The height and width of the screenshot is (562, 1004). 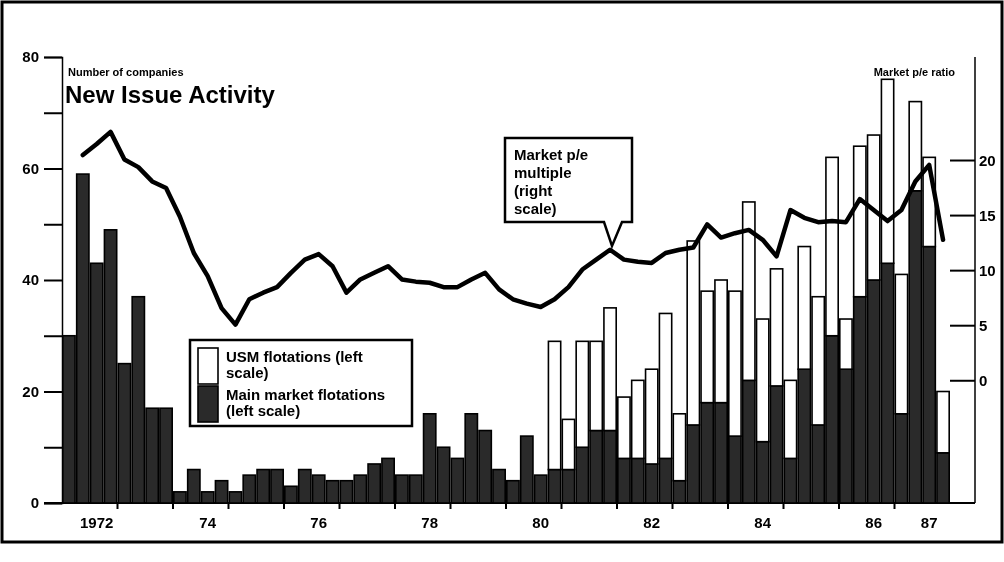 I want to click on x-tick-label: 76, so click(x=319, y=522).